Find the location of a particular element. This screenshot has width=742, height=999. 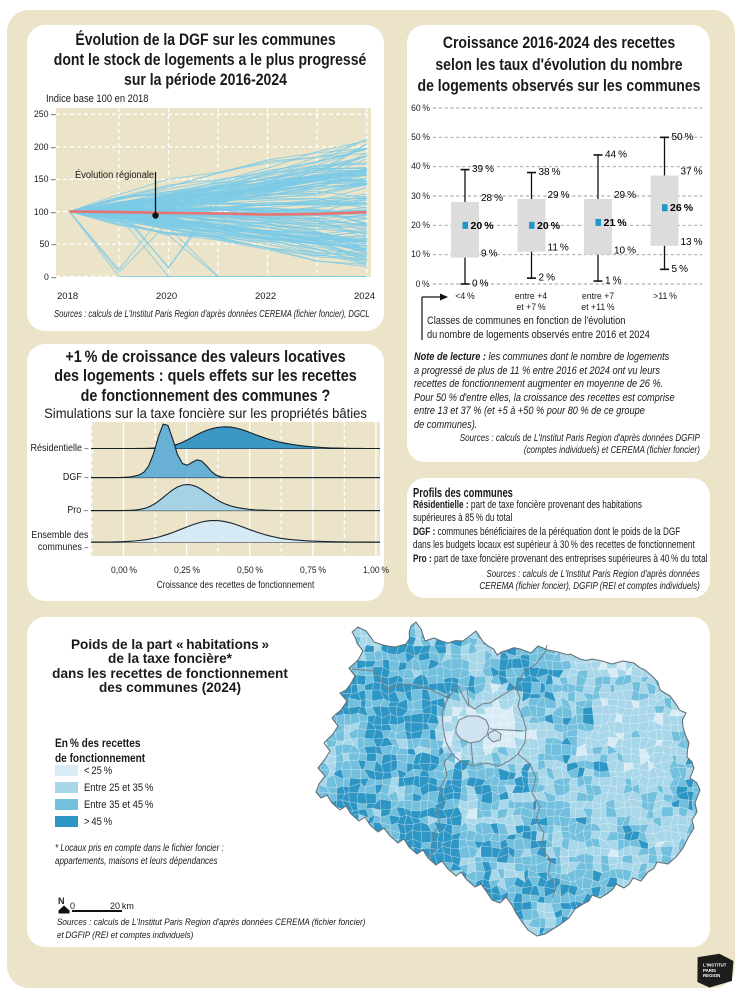

svg-text: 21 % is located at coordinates (616, 223).